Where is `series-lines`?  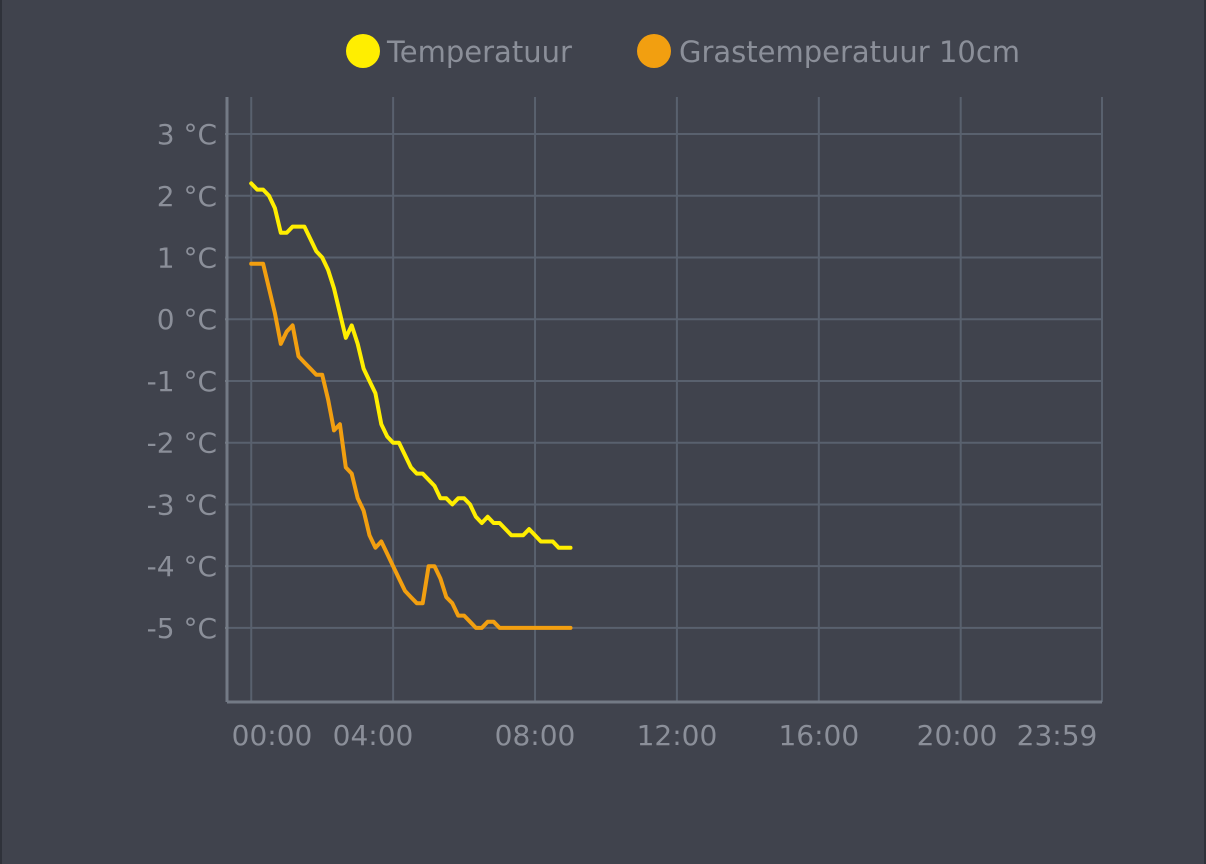
series-lines is located at coordinates (411, 405).